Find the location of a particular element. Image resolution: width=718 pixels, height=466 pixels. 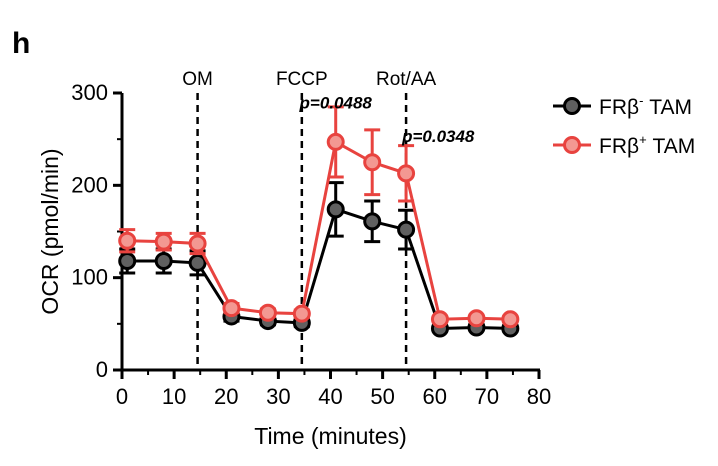

x-tick-label: 50 is located at coordinates (382, 396).